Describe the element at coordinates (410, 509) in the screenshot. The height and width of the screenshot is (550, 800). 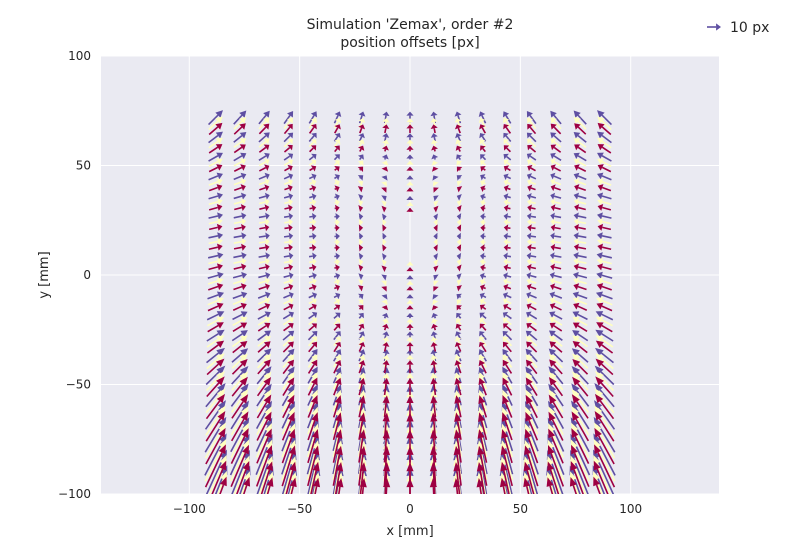
I see `x-tick-label: 0` at that location.